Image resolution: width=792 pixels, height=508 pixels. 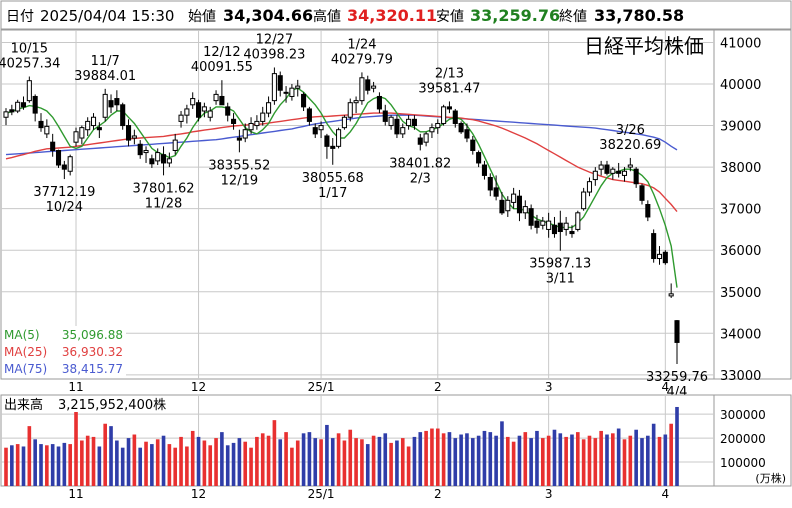 I want to click on annotation-date: 2/13, so click(x=449, y=73).